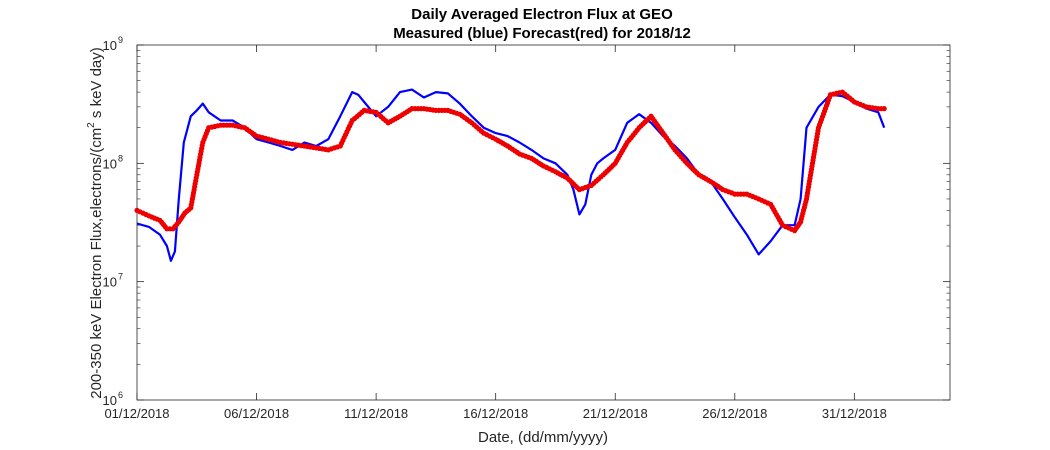 The image size is (1050, 450). Describe the element at coordinates (734, 413) in the screenshot. I see `x-tick-label: 26/12/2018` at that location.